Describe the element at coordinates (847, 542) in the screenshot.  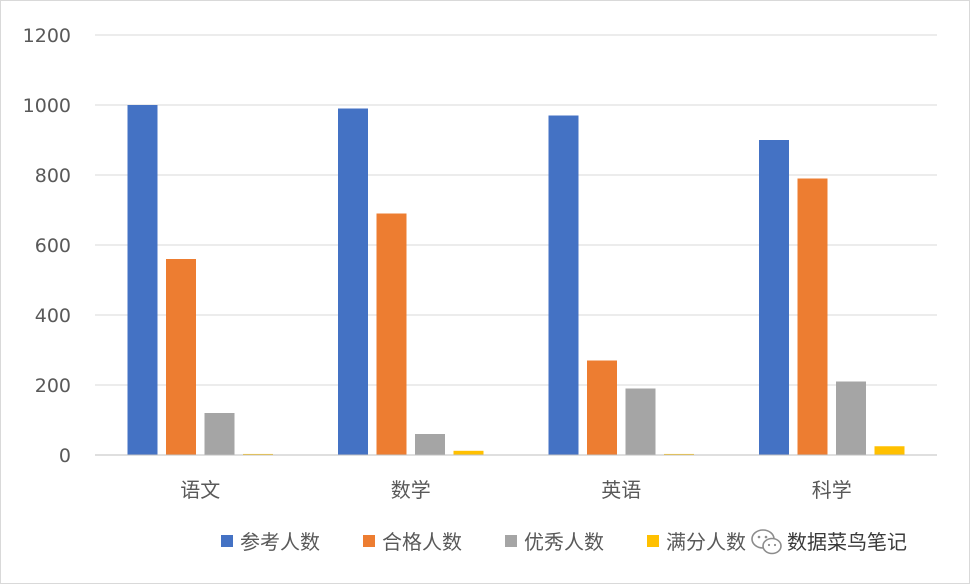
I see `watermark-text: 数据菜鸟笔记` at that location.